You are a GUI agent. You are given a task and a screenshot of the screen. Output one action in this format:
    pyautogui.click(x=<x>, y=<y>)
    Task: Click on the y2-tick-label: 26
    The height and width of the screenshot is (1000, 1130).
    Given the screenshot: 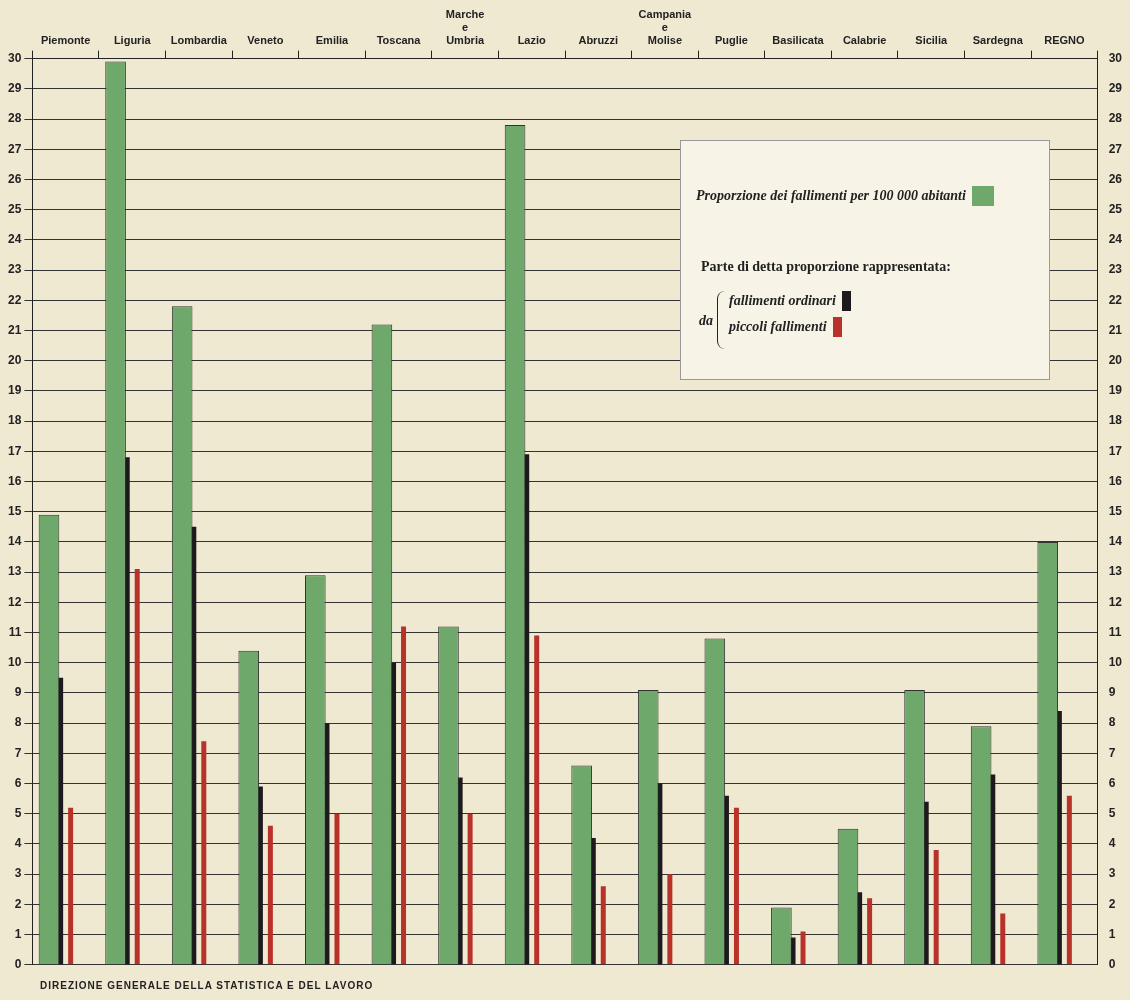 What is the action you would take?
    pyautogui.click(x=1115, y=178)
    